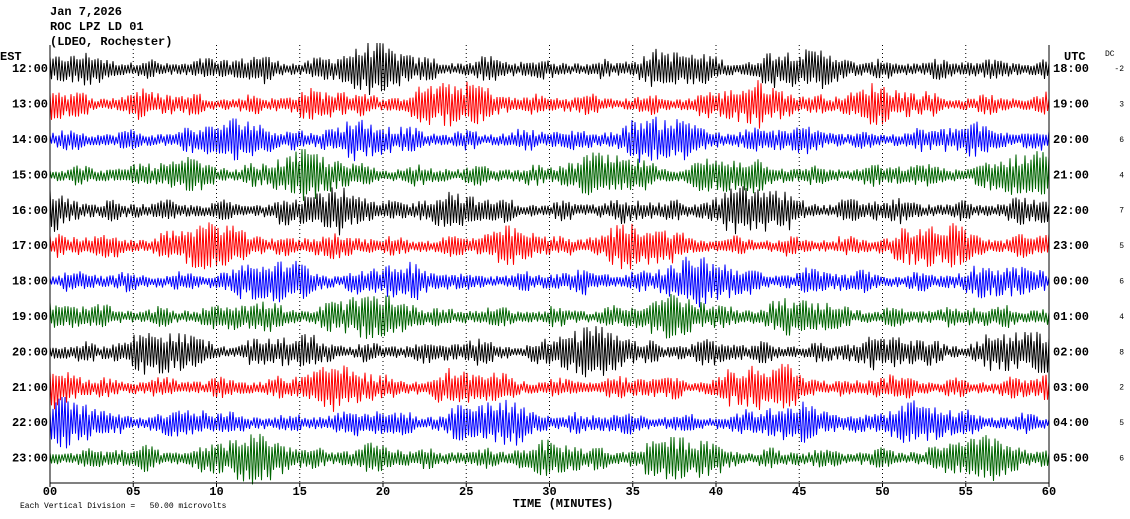 Image resolution: width=1130 pixels, height=519 pixels. What do you see at coordinates (1071, 140) in the screenshot?
I see `right-label: 20:00` at bounding box center [1071, 140].